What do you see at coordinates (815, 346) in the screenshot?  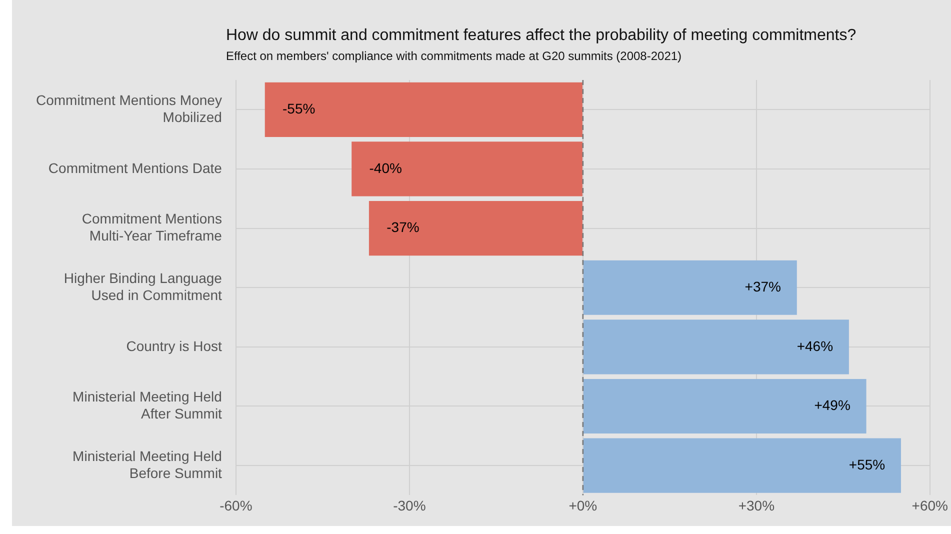 I see `data-label: +46%` at bounding box center [815, 346].